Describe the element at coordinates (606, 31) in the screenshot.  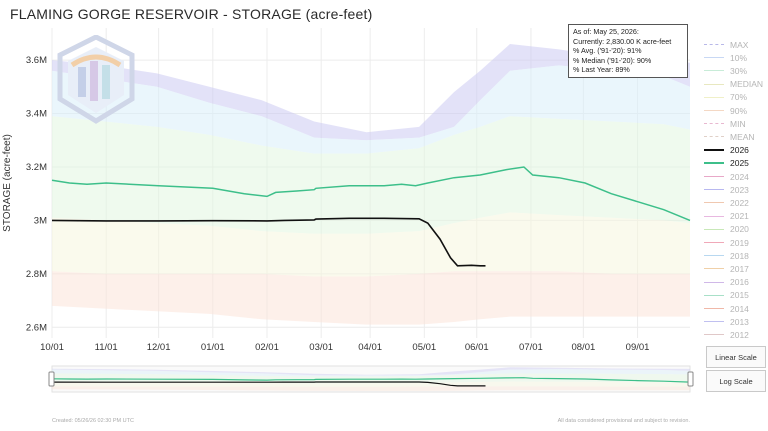
I see `info-as-of: As of: May 25, 2026:` at that location.